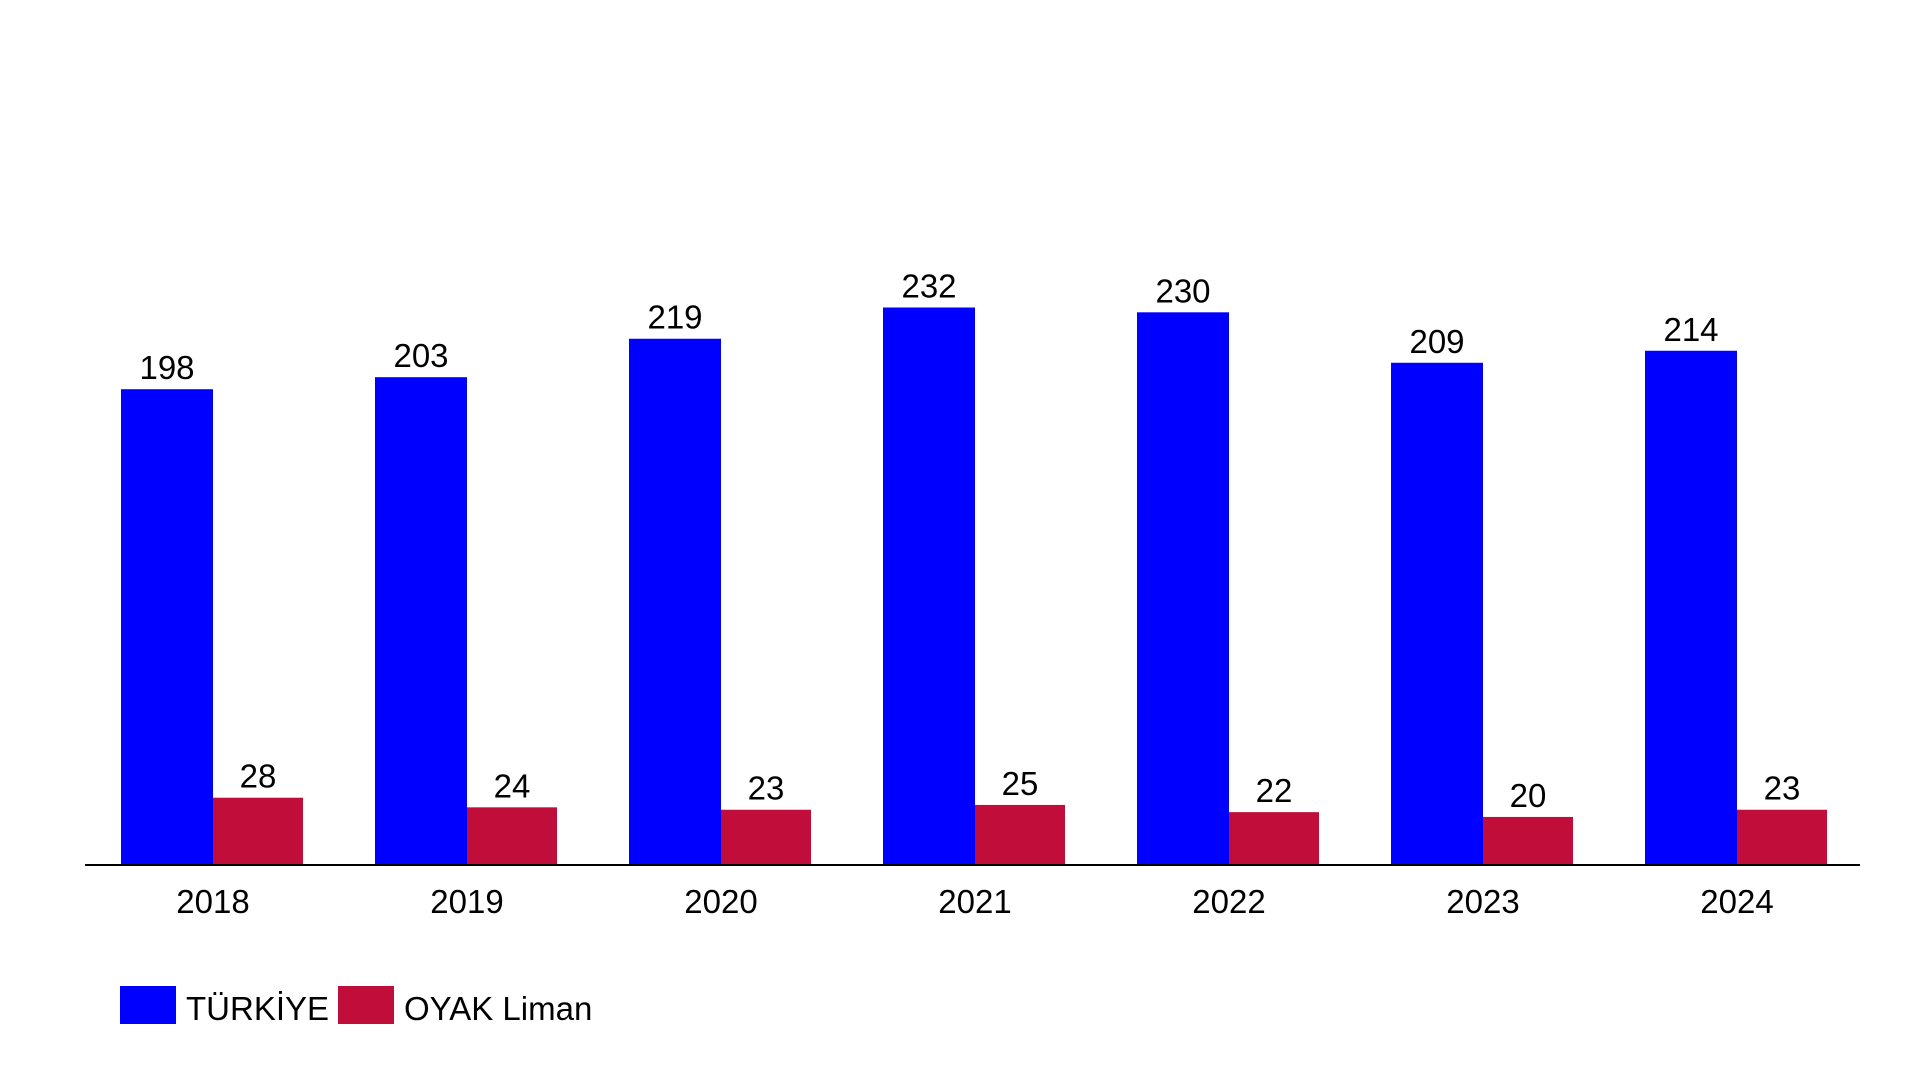  What do you see at coordinates (258, 831) in the screenshot?
I see `bar-oyak-liman-2018` at bounding box center [258, 831].